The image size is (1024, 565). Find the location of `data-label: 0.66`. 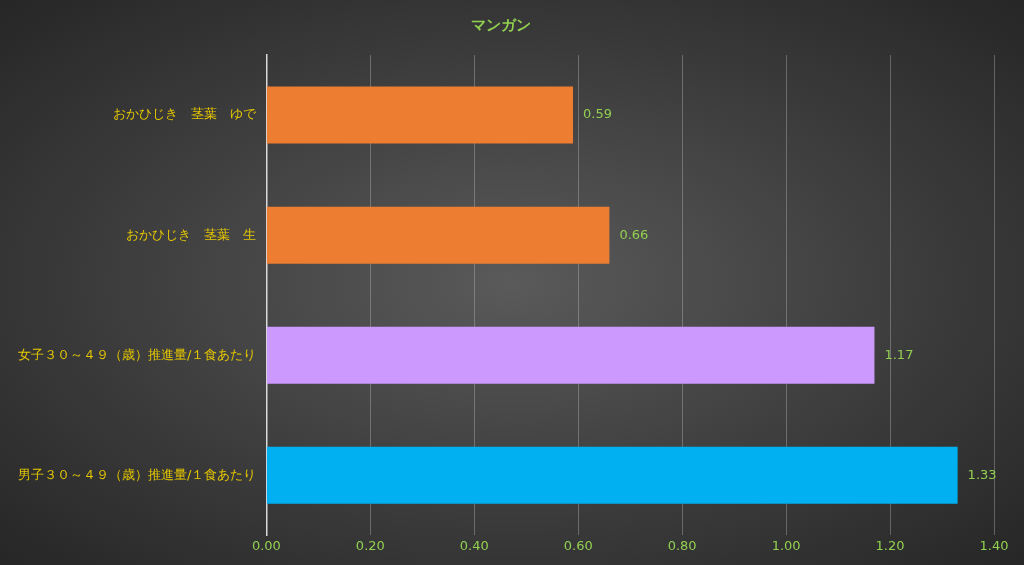

data-label: 0.66 is located at coordinates (634, 234).